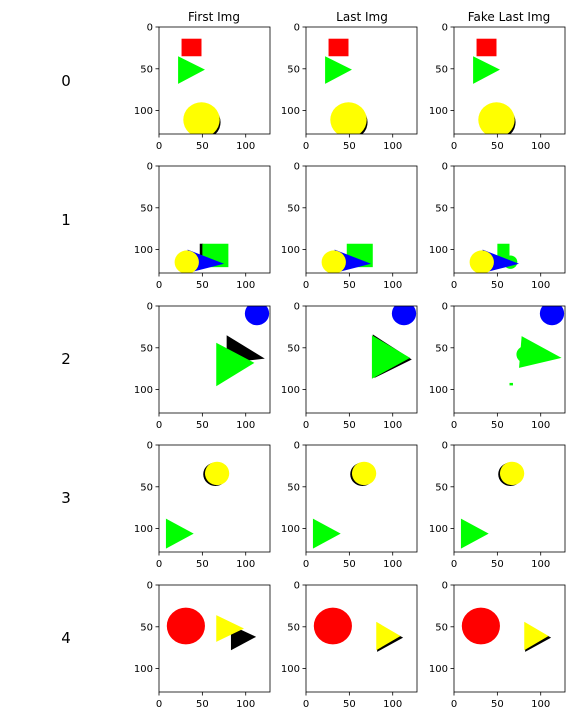 This screenshot has width=576, height=720. What do you see at coordinates (511, 384) in the screenshot?
I see `green-square` at bounding box center [511, 384].